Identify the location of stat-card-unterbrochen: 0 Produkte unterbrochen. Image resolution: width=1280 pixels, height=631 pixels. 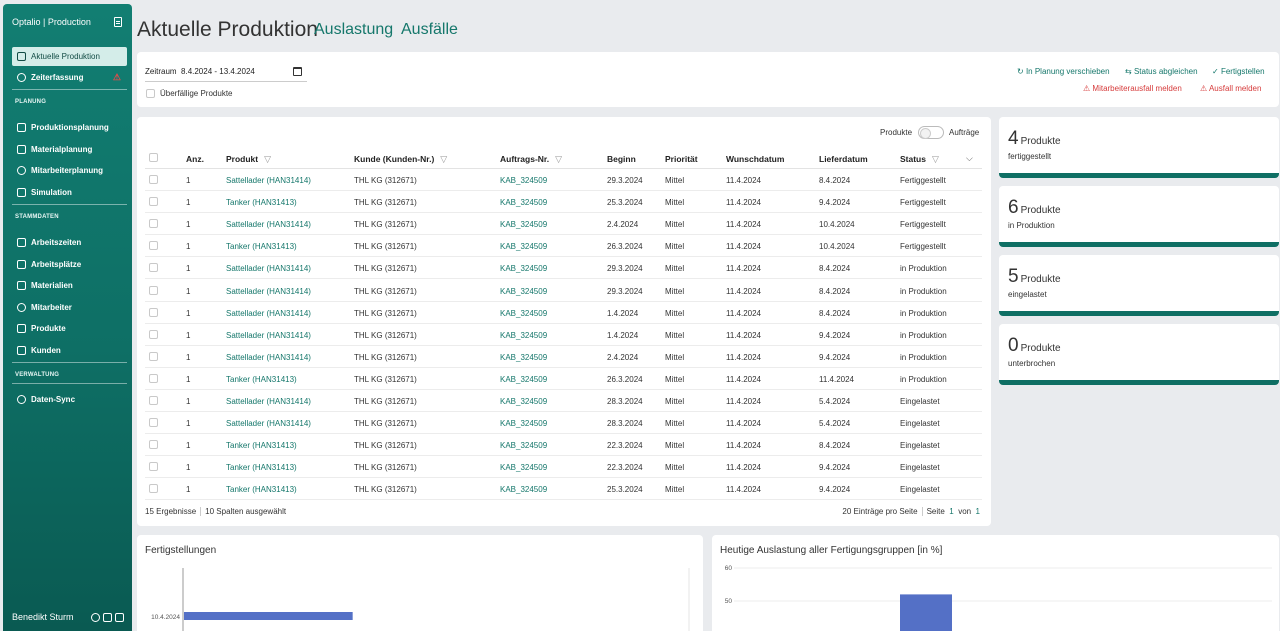
(1139, 354).